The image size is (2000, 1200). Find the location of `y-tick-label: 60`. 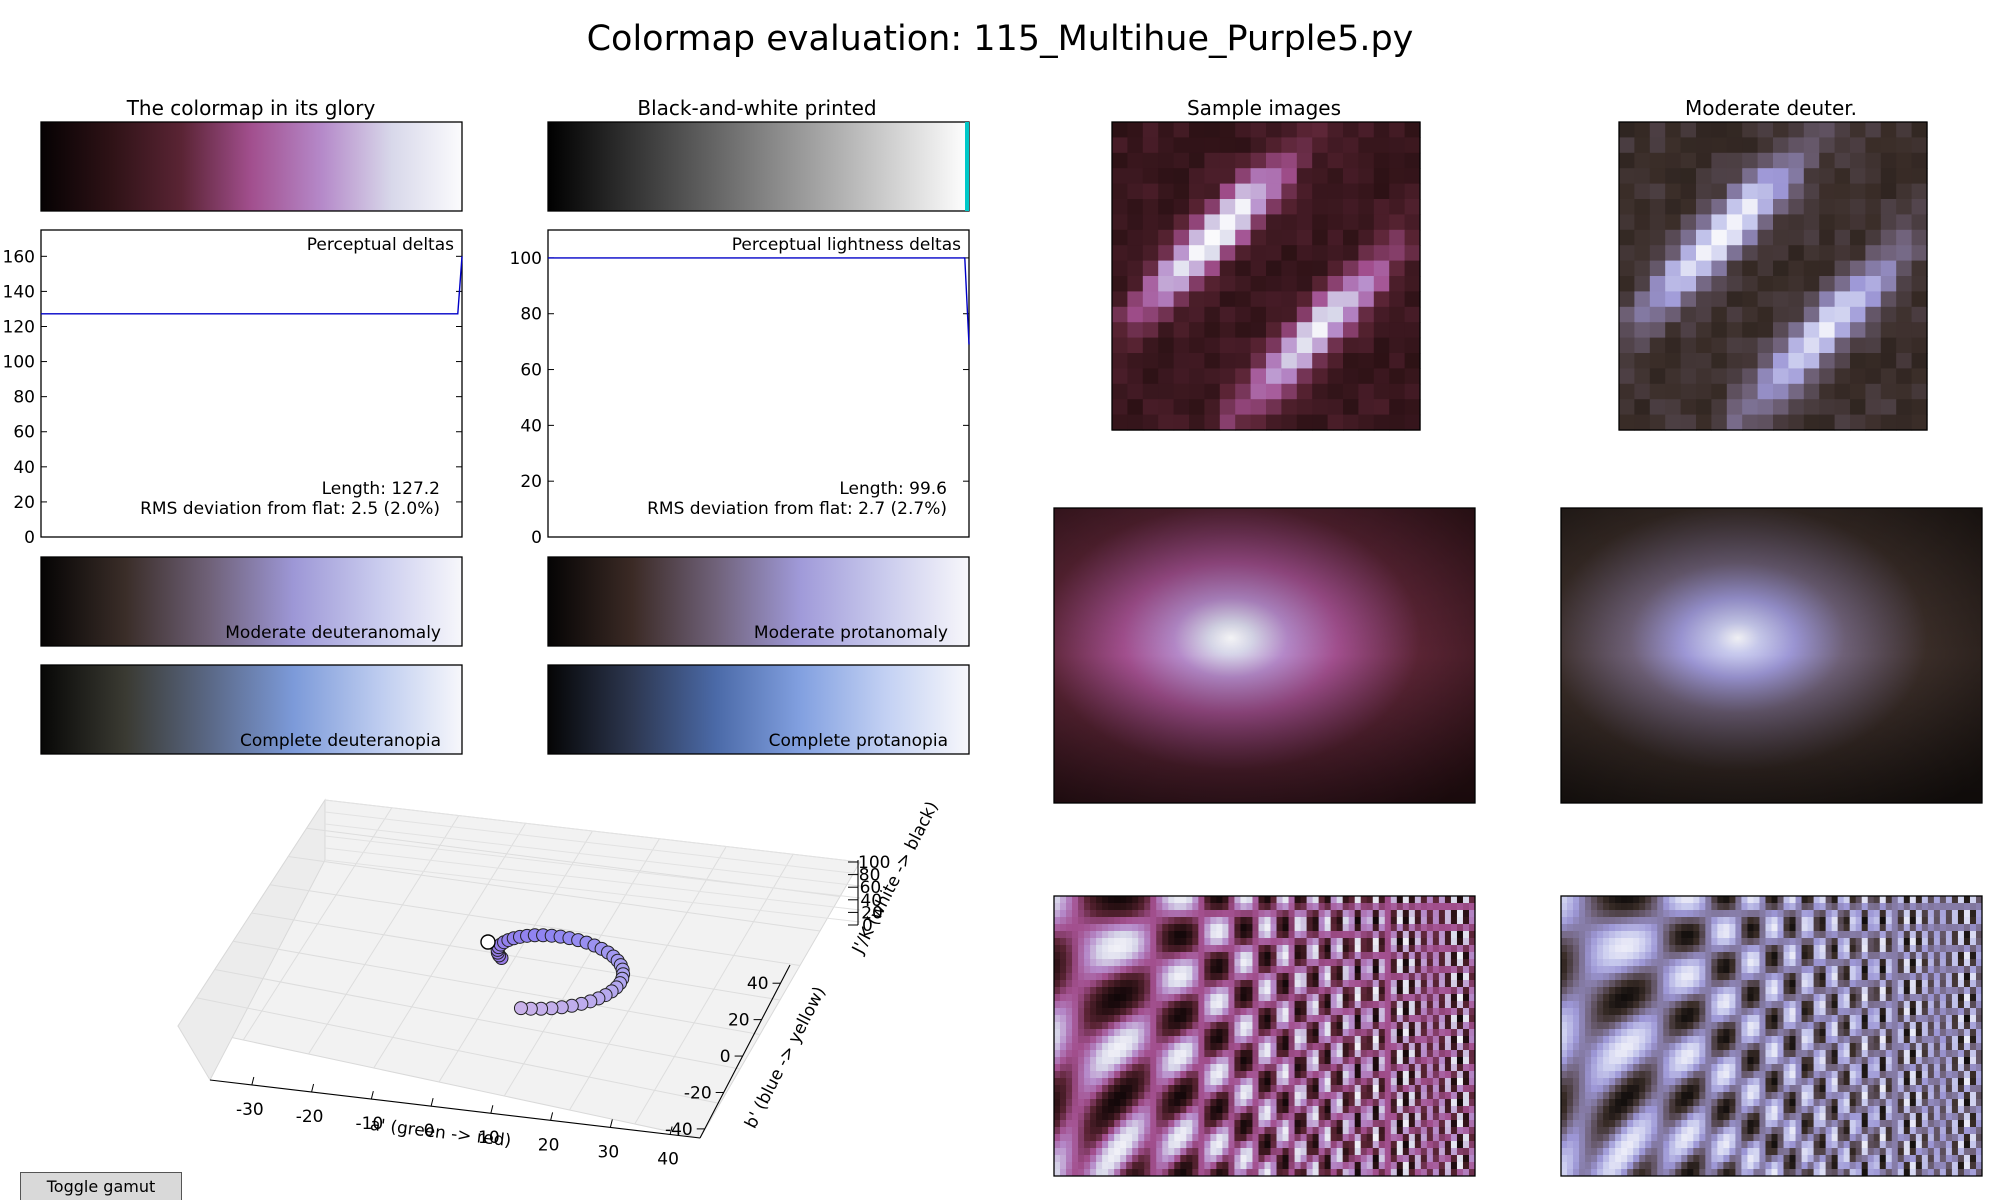

y-tick-label: 60 is located at coordinates (531, 371).